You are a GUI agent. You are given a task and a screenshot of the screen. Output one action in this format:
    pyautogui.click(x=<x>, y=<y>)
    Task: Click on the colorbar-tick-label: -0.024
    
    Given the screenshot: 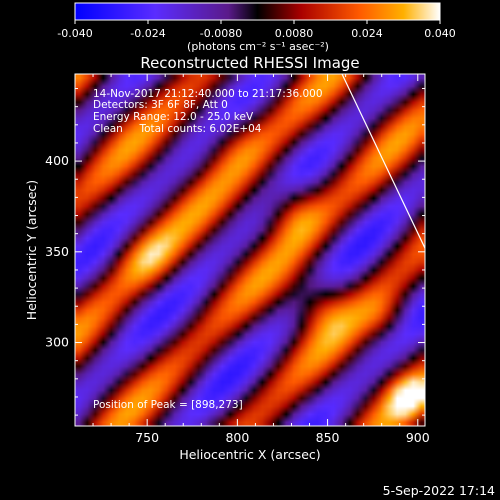 What is the action you would take?
    pyautogui.click(x=147, y=33)
    